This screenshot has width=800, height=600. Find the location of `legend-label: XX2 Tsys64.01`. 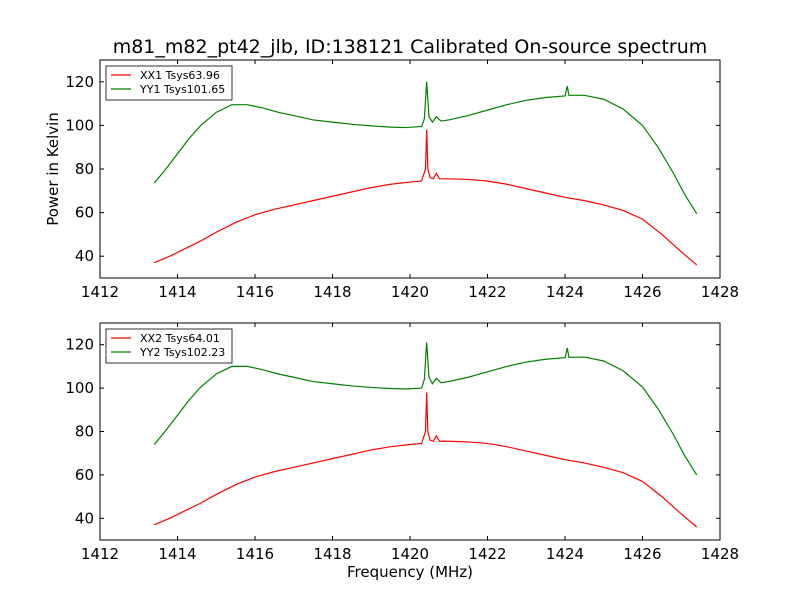

legend-label: XX2 Tsys64.01 is located at coordinates (180, 338).